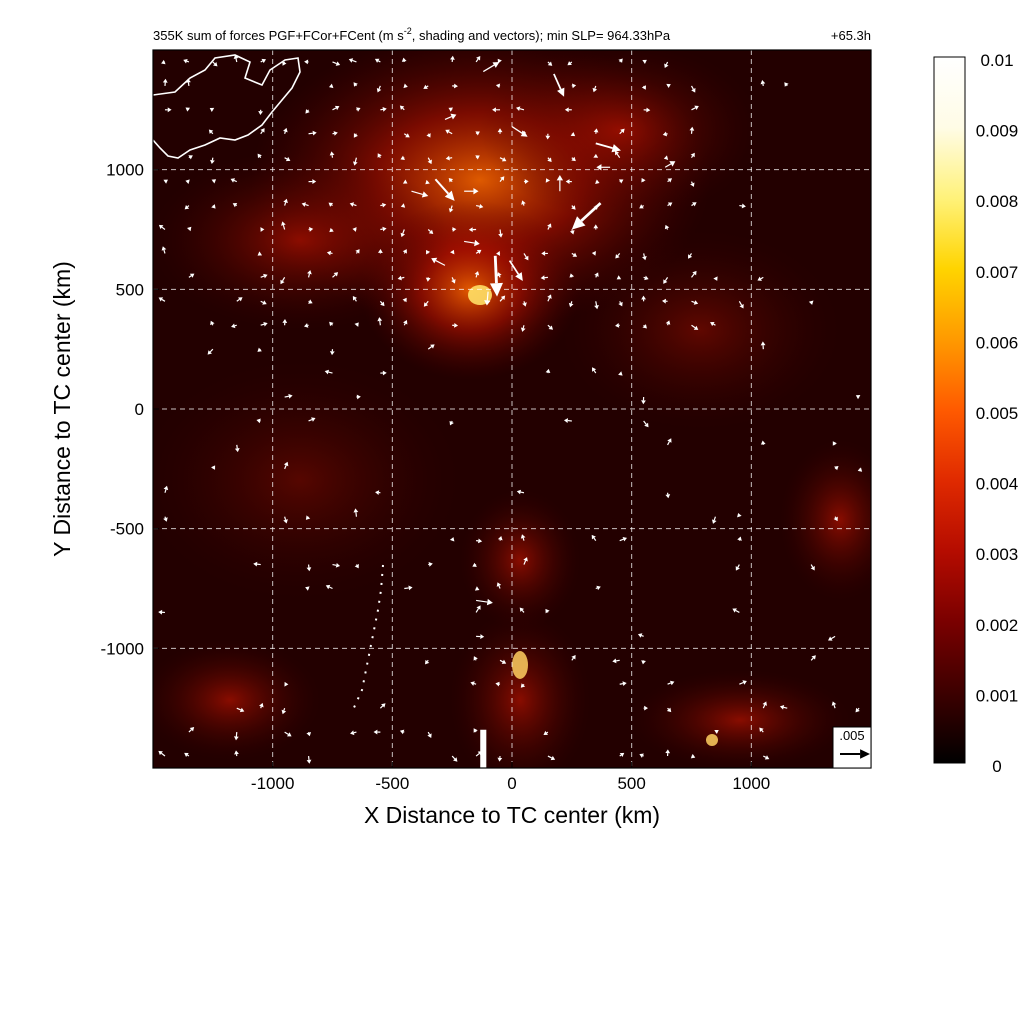 The height and width of the screenshot is (1024, 1024). What do you see at coordinates (122, 648) in the screenshot?
I see `y-tick-label: -1000` at bounding box center [122, 648].